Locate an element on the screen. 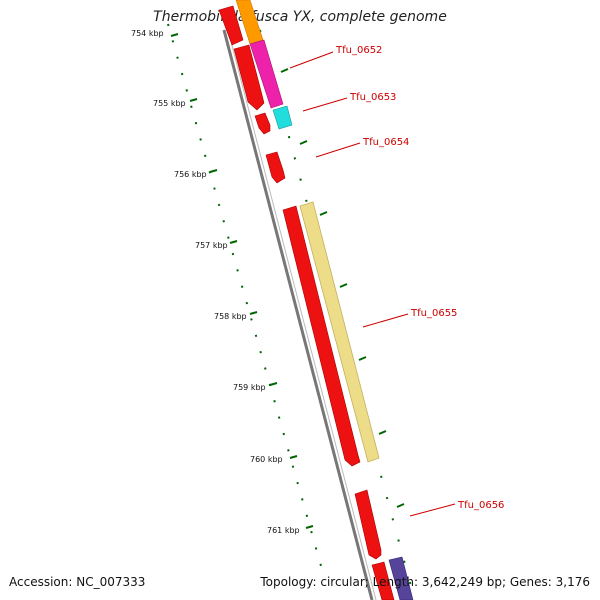 The width and height of the screenshot is (600, 600). cds-yellow-tfu0655 is located at coordinates (339, 332).